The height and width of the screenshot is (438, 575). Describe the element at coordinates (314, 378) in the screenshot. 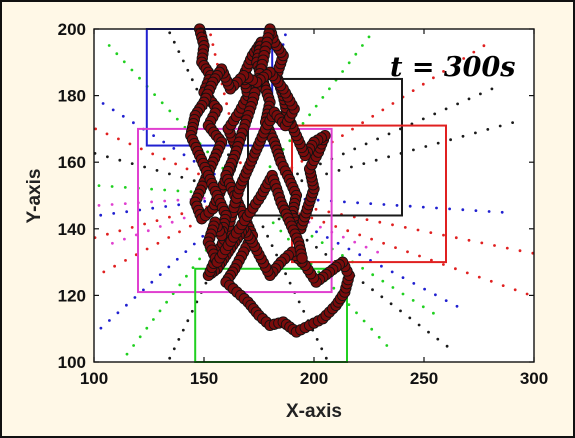

I see `x-tick-label: 200` at that location.